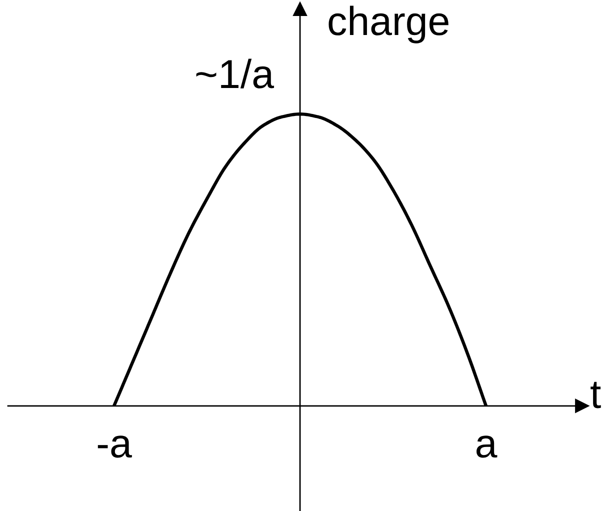 The image size is (603, 511). I want to click on x-tick-label: -a, so click(115, 447).